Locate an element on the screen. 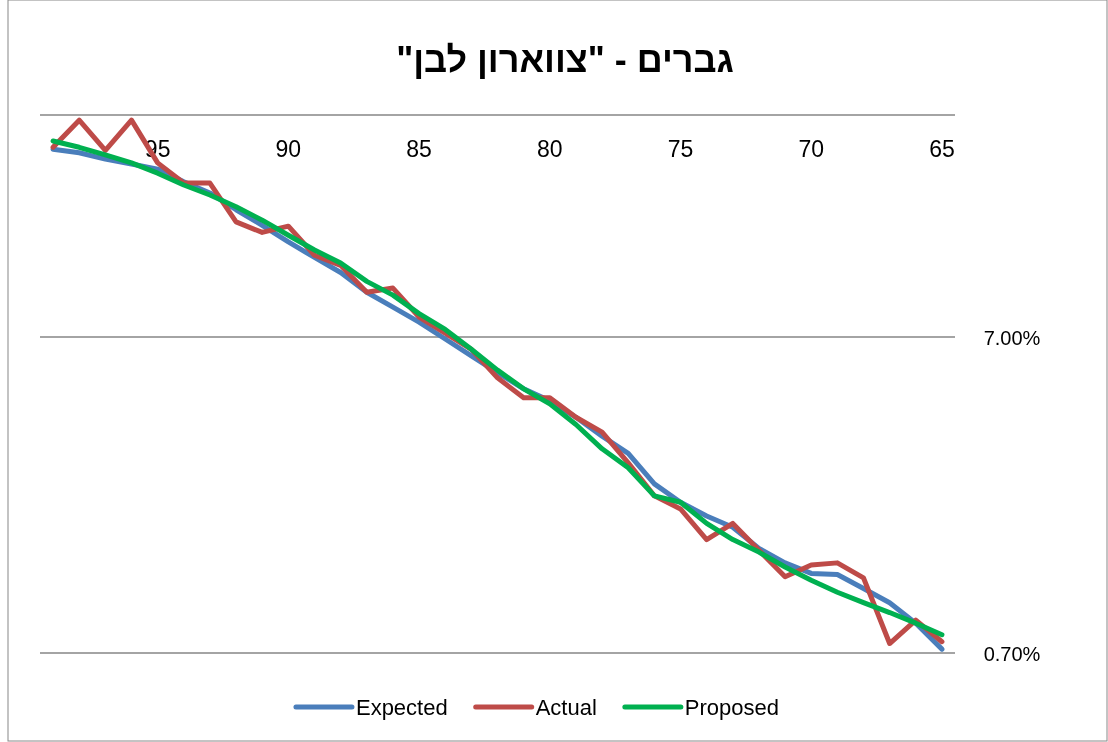 This screenshot has height=742, width=1108. legend-label: Proposed is located at coordinates (732, 707).